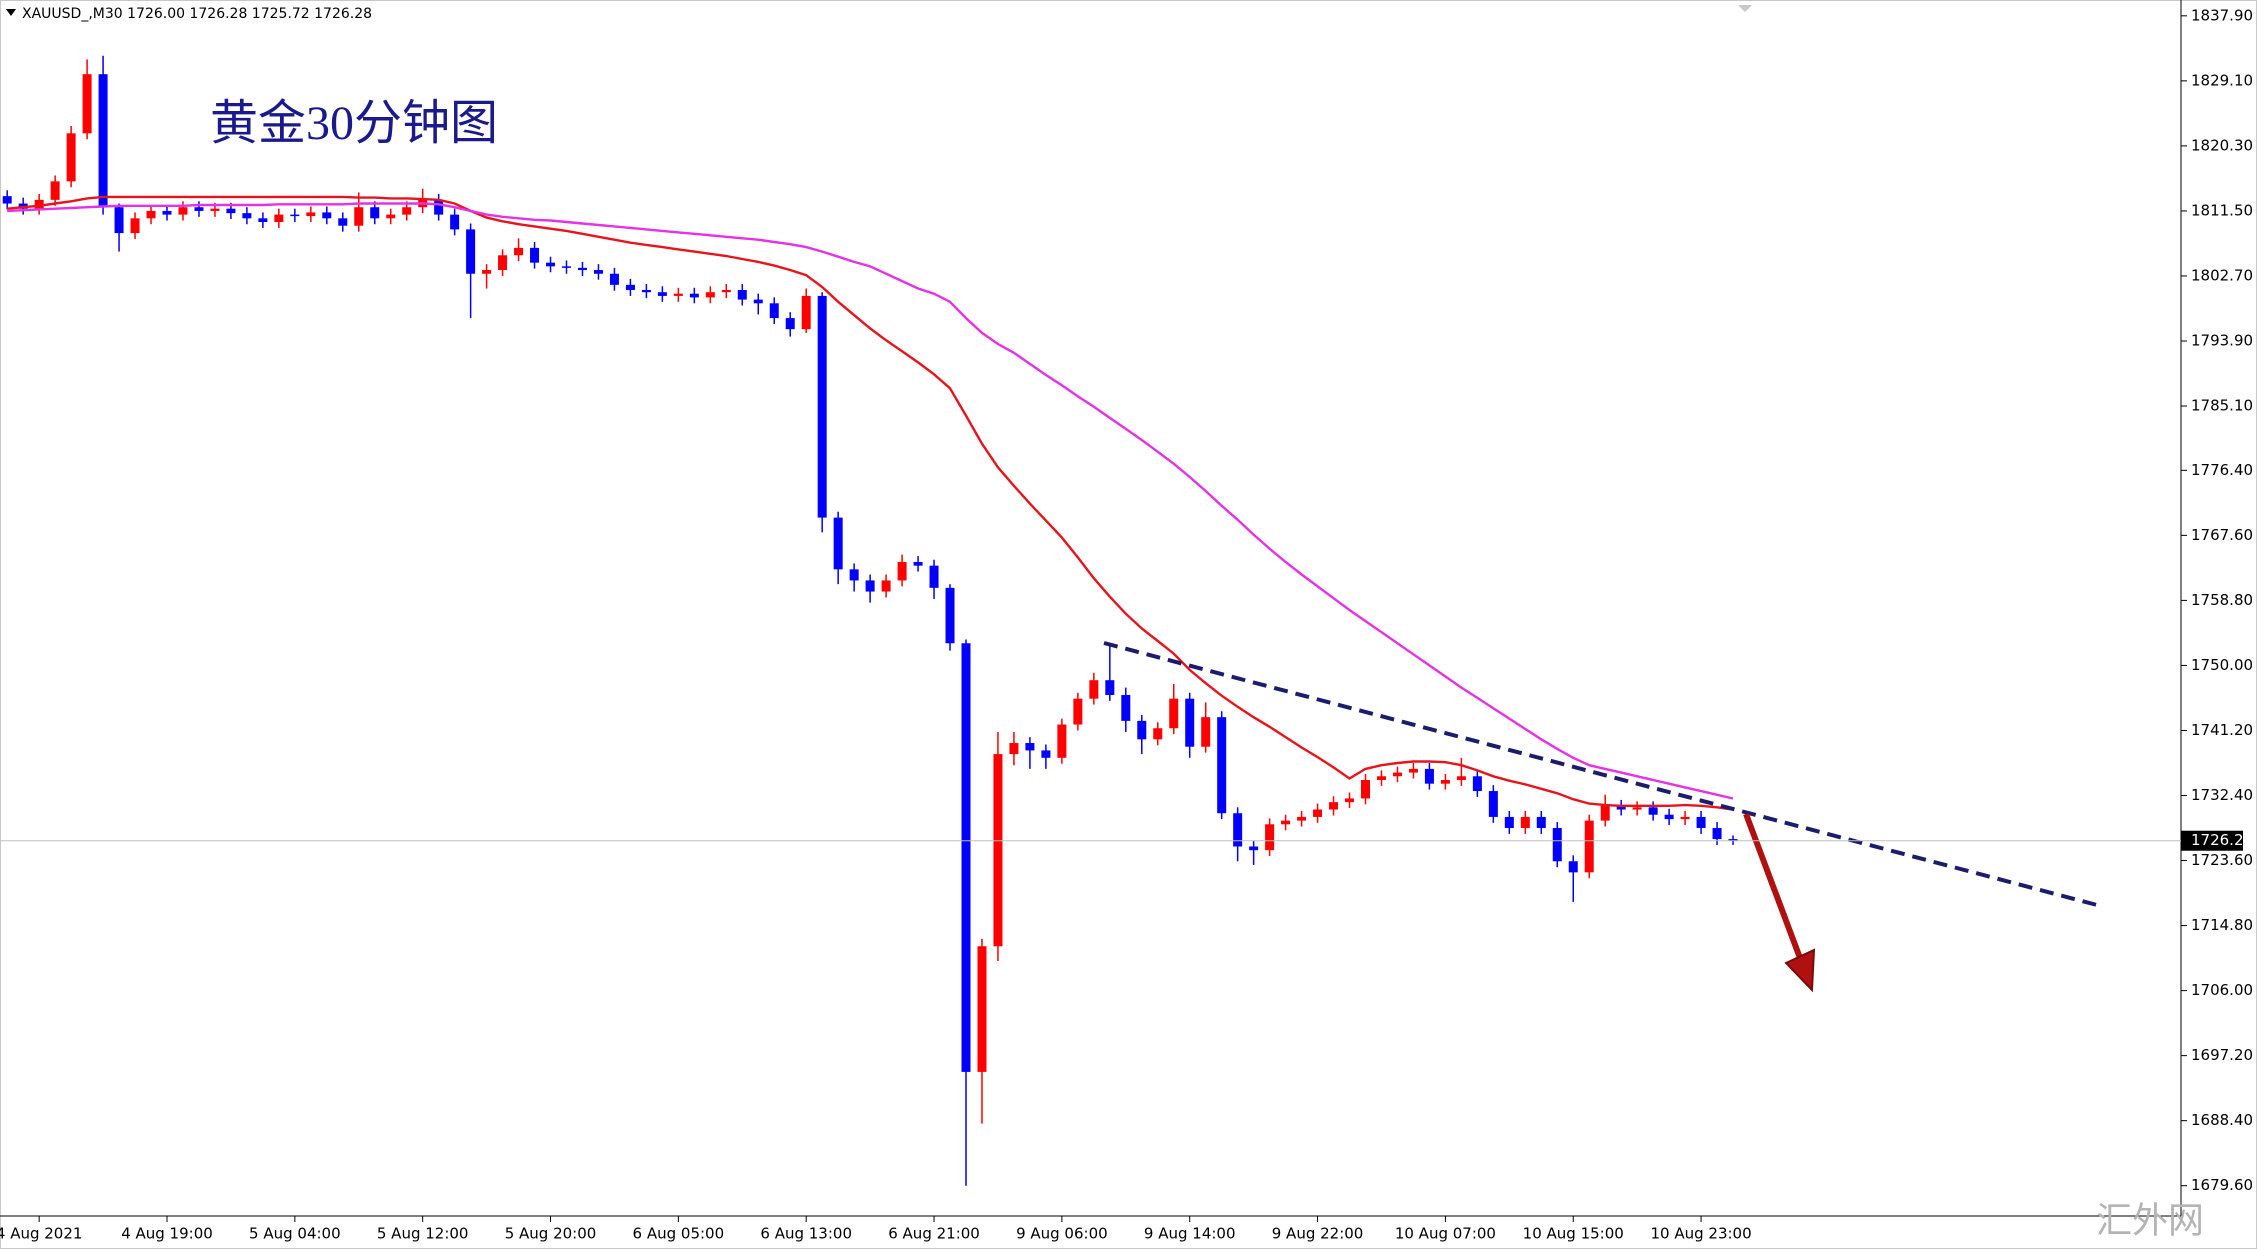 This screenshot has height=1249, width=2257. I want to click on x-tick-label: 9 Aug 14:00, so click(1190, 1234).